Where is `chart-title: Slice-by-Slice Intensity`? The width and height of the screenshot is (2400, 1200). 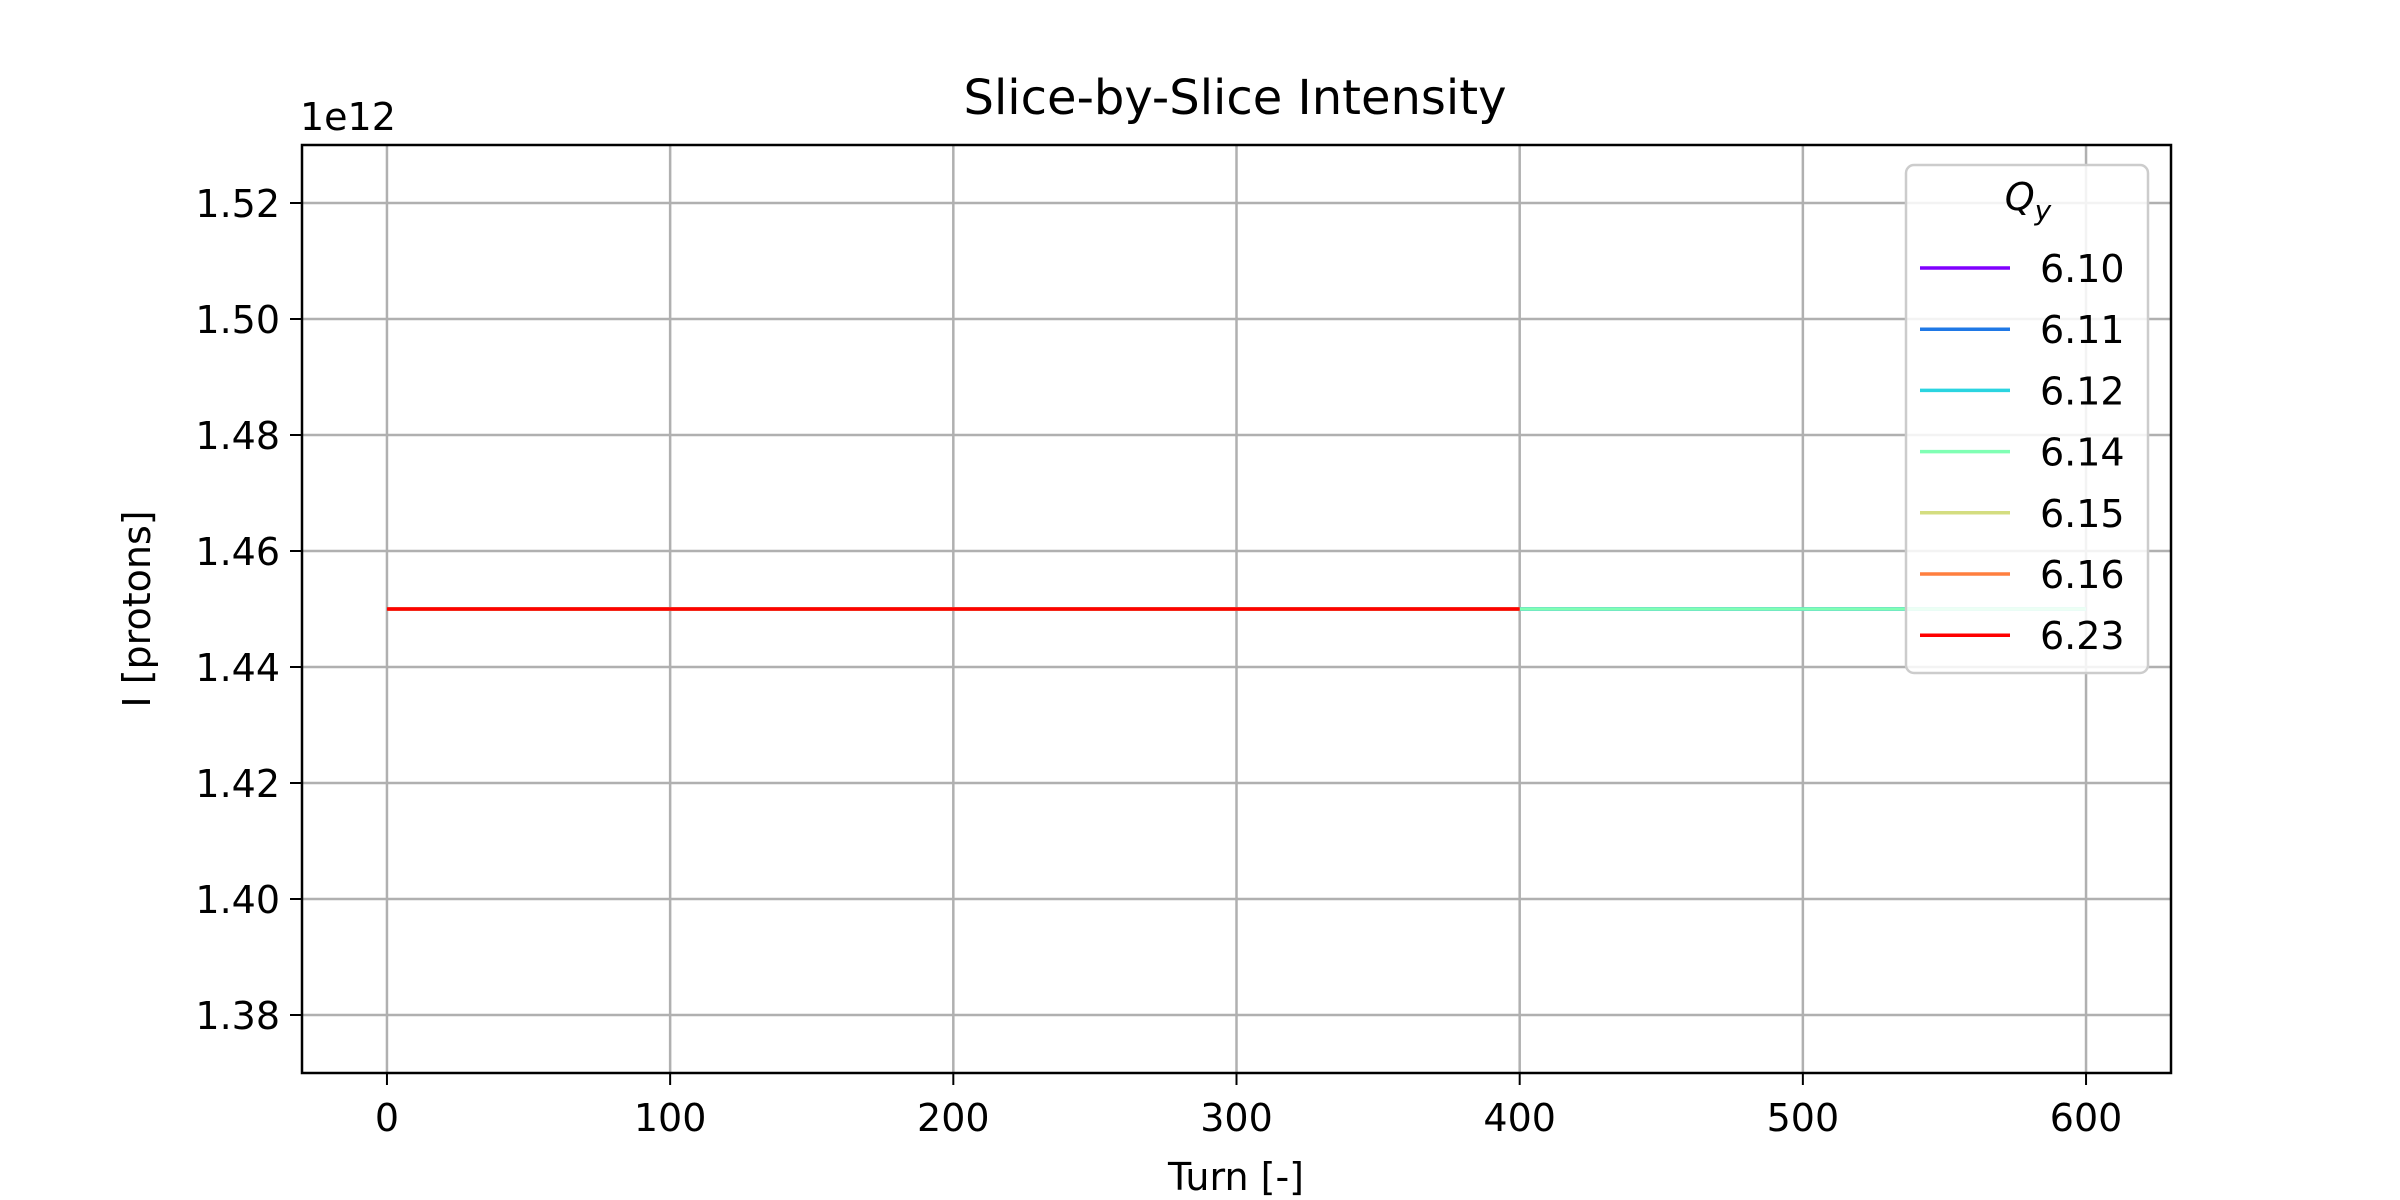 chart-title: Slice-by-Slice Intensity is located at coordinates (1235, 98).